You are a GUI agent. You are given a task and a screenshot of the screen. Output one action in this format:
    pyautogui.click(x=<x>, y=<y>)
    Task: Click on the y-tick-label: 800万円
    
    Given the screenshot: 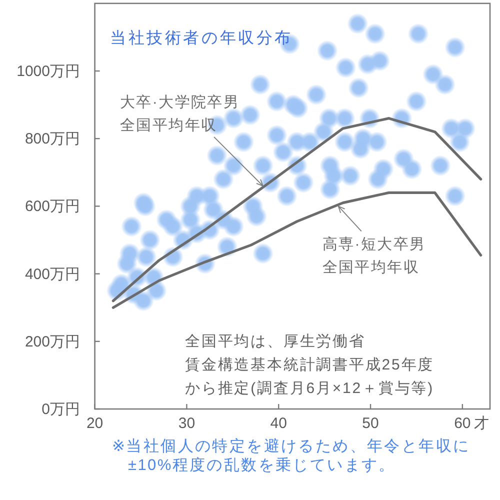 What is the action you would take?
    pyautogui.click(x=52, y=139)
    